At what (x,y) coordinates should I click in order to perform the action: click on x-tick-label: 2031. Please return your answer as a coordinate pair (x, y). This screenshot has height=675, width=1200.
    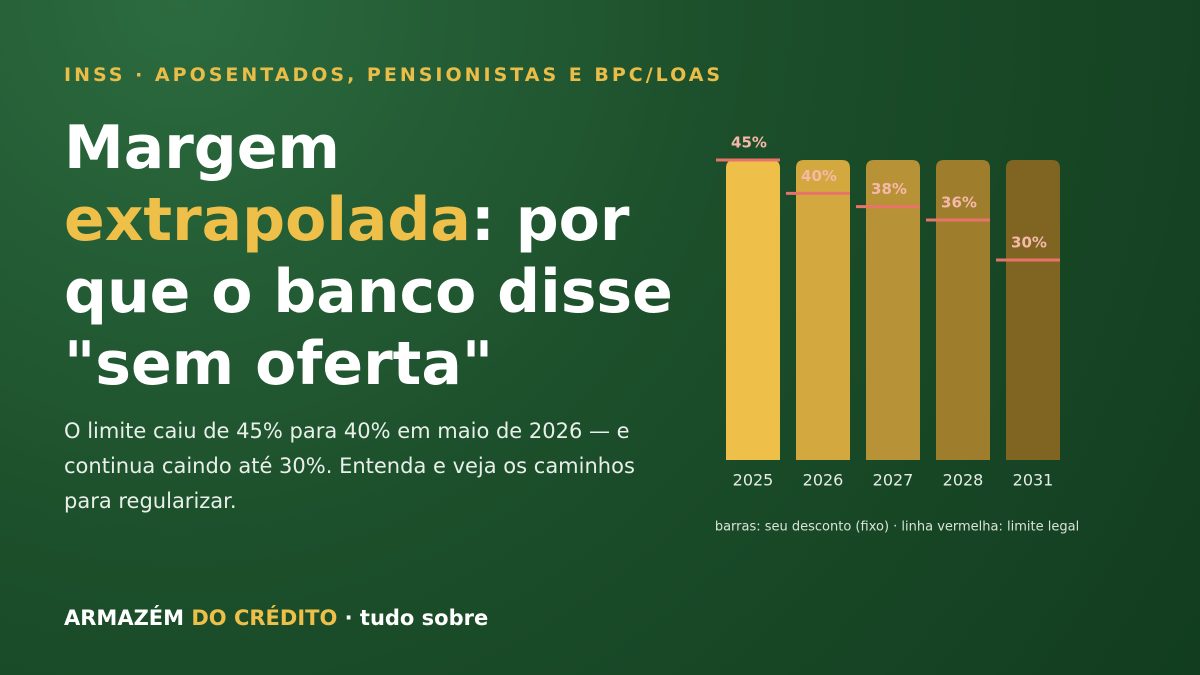
    Looking at the image, I should click on (1033, 480).